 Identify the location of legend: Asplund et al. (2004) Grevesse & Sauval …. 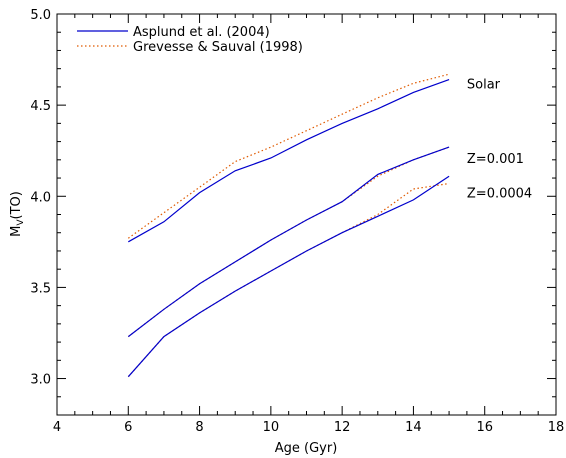
(190, 40).